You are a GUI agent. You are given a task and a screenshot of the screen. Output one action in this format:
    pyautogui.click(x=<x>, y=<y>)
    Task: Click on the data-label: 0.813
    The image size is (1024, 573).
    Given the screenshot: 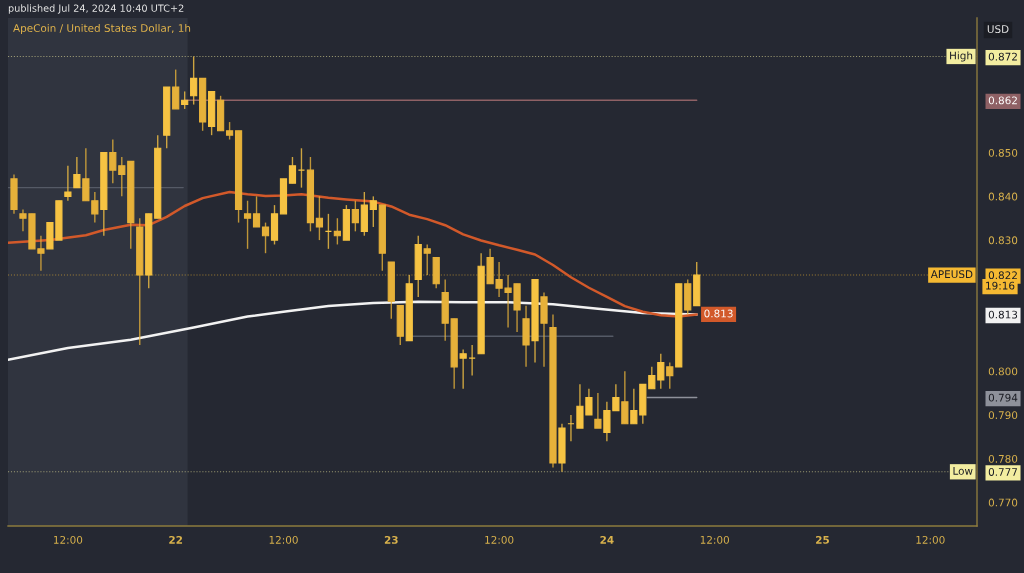 What is the action you would take?
    pyautogui.click(x=718, y=313)
    